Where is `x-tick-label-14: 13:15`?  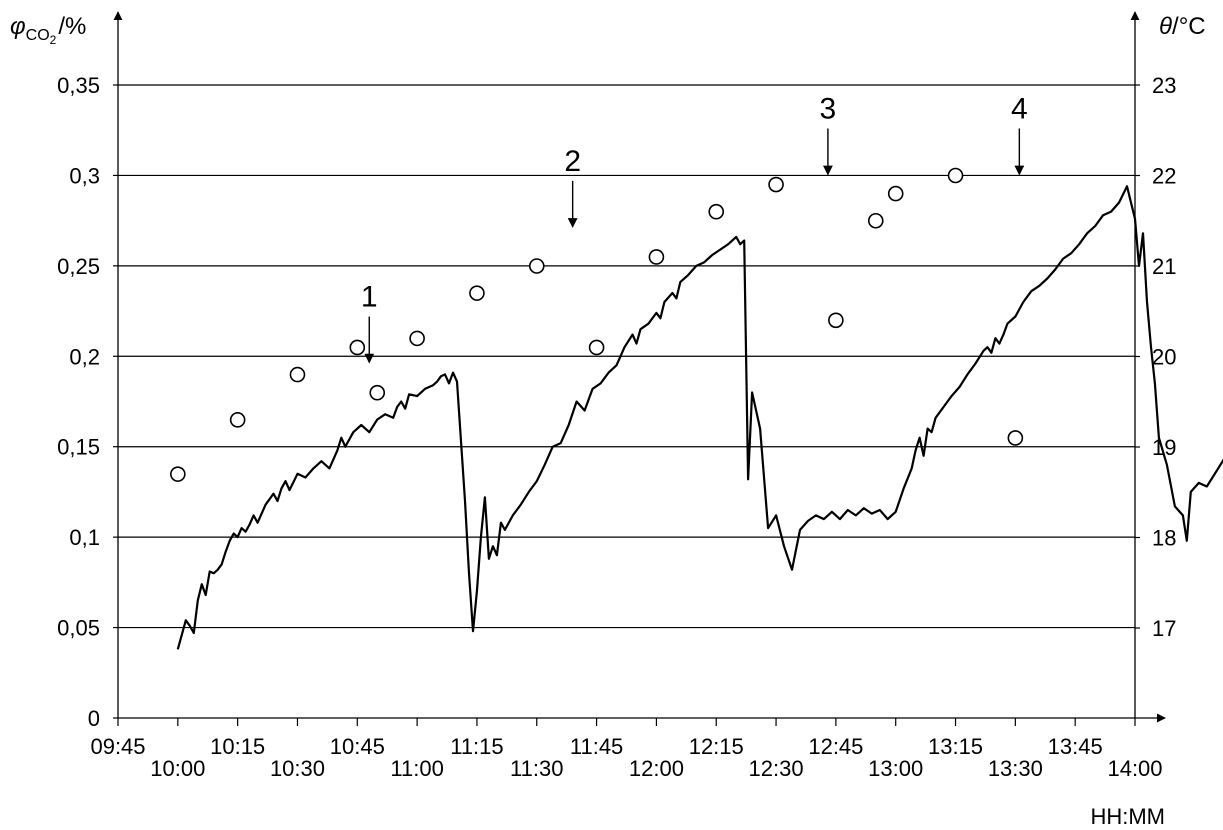
x-tick-label-14: 13:15 is located at coordinates (955, 746).